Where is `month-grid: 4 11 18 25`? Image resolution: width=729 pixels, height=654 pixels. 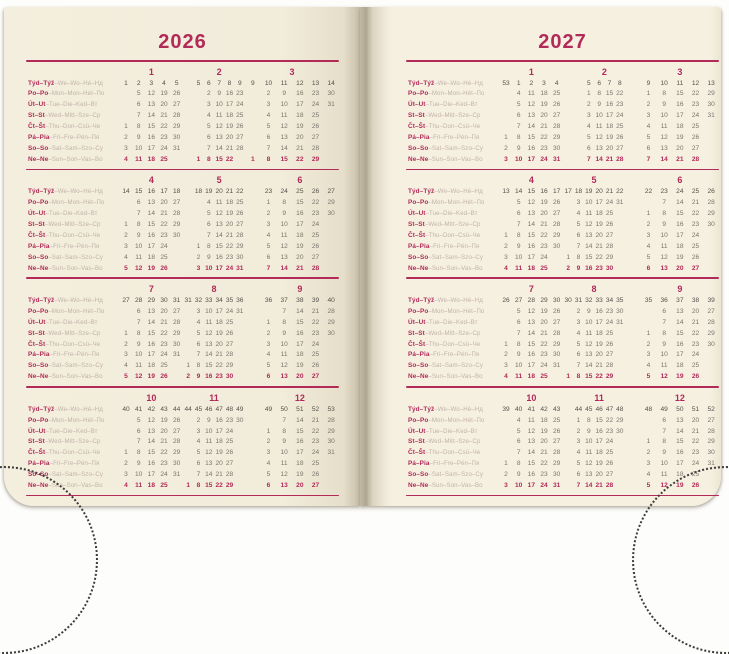 month-grid: 4 11 18 25 is located at coordinates (672, 475).